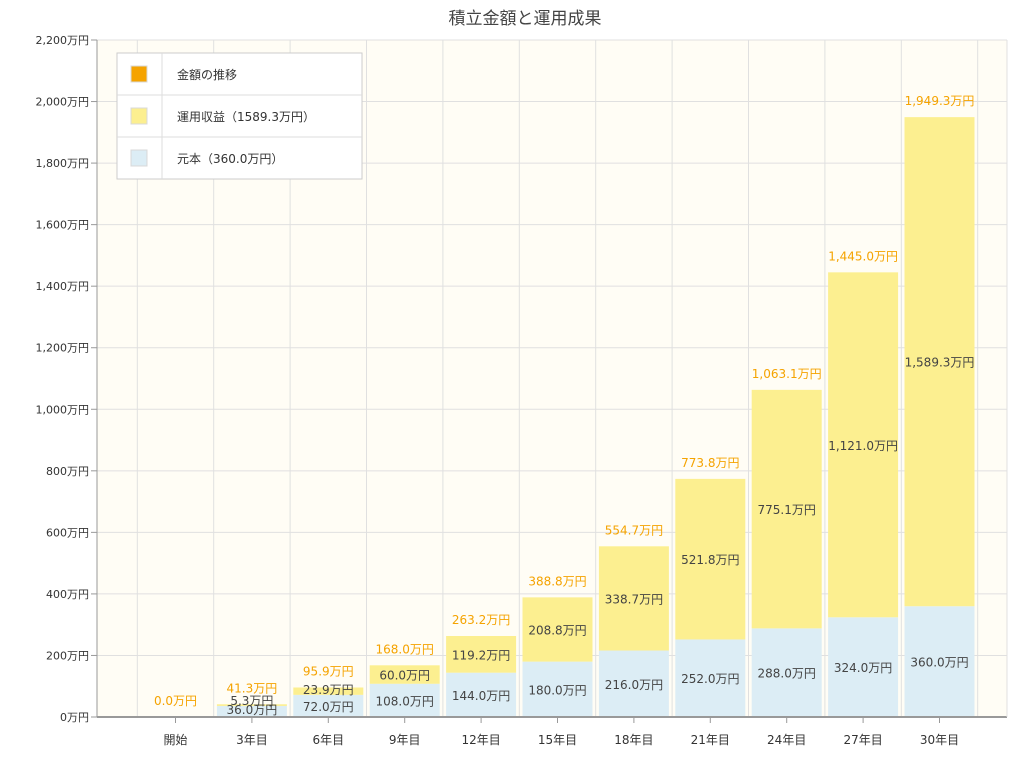 This screenshot has width=1024, height=767. Describe the element at coordinates (940, 101) in the screenshot. I see `total-label: 1,949.3万円` at that location.